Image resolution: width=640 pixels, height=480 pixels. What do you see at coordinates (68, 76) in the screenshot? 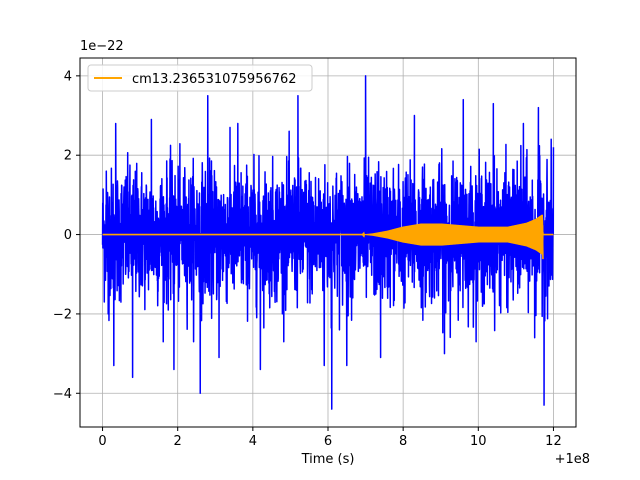
I see `y-tick-label: 4` at bounding box center [68, 76].